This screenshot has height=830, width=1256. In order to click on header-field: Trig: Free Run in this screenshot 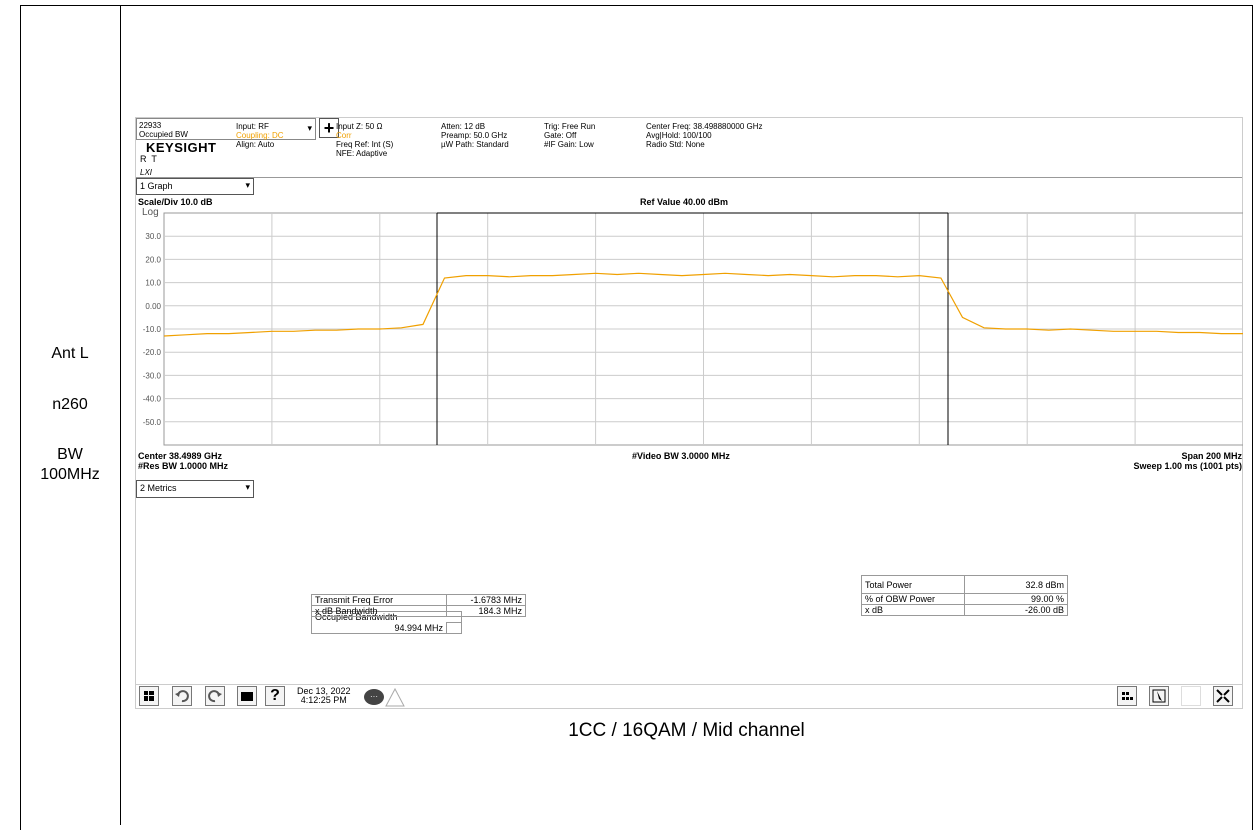, I will do `click(570, 126)`.